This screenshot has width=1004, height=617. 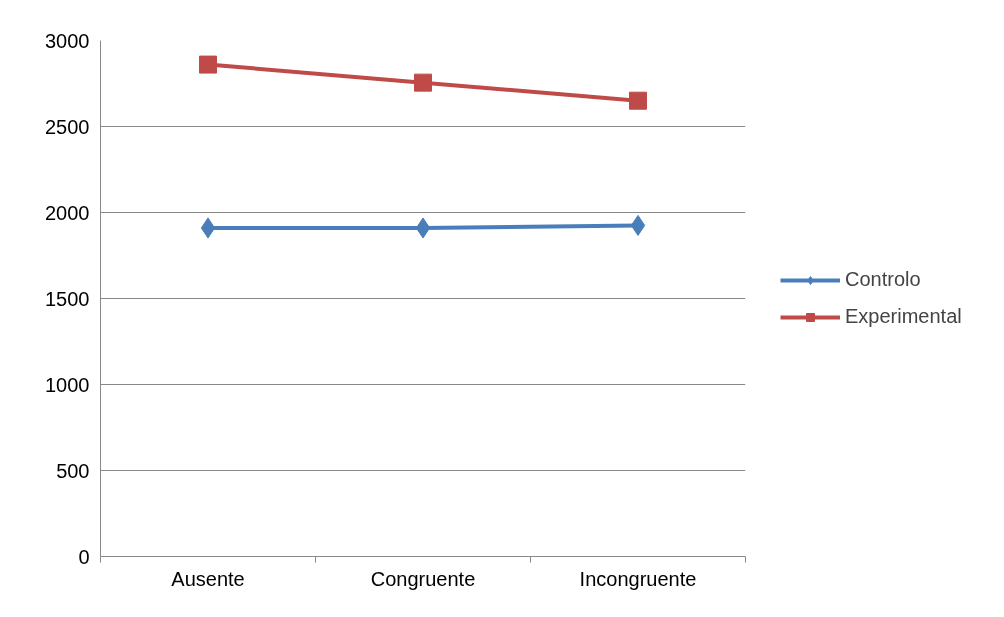 What do you see at coordinates (84, 556) in the screenshot?
I see `y-tick-label: 0` at bounding box center [84, 556].